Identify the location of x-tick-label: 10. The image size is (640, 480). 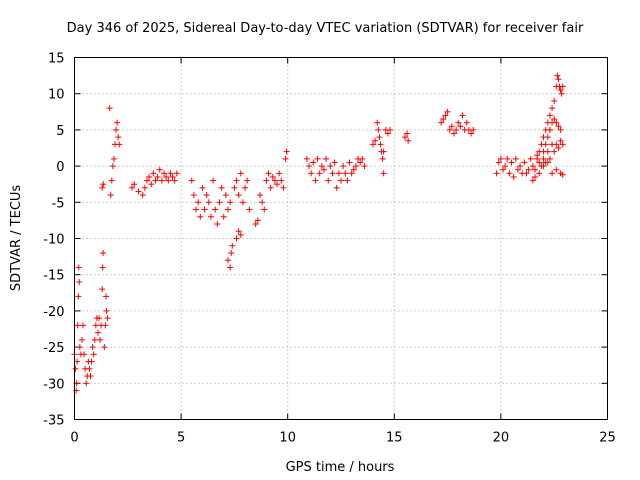
(287, 438).